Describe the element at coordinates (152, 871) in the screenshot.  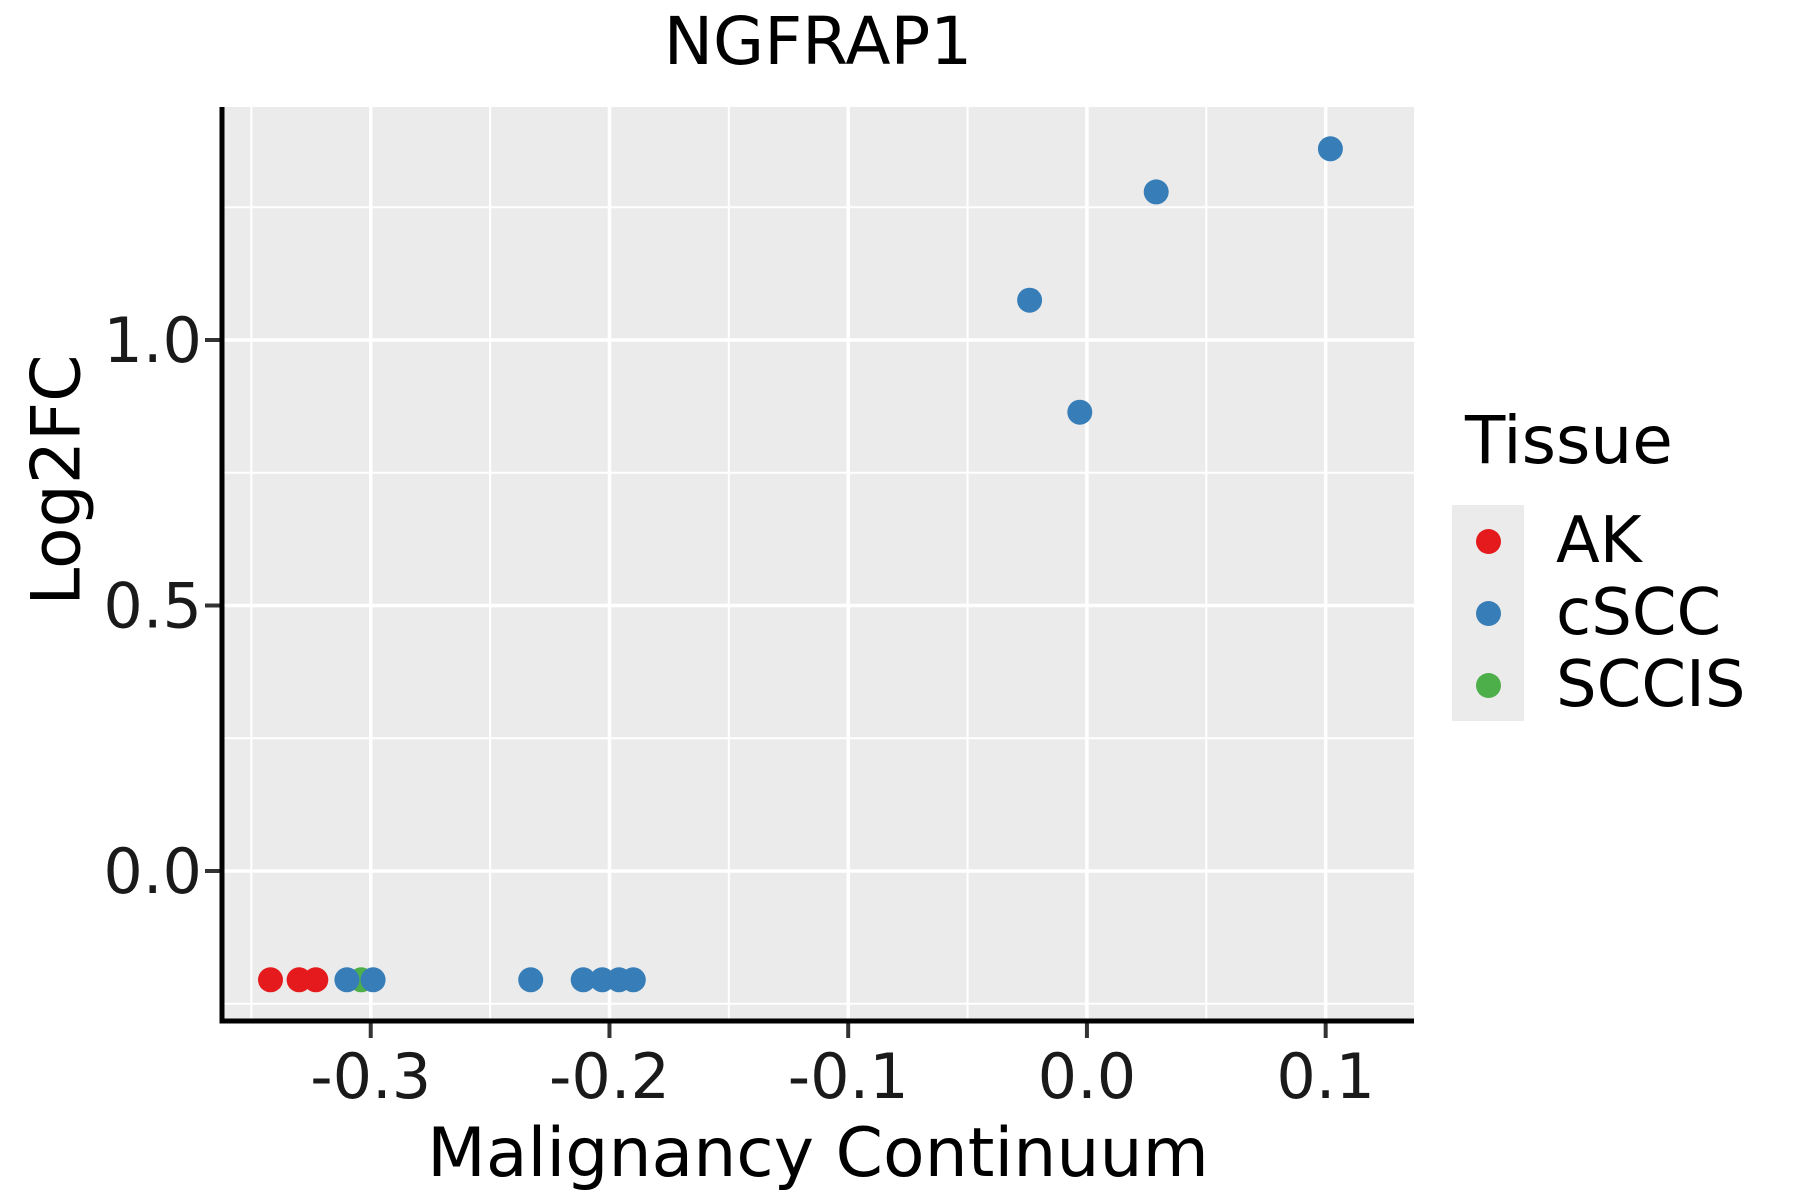
I see `y-tick-label: 0.0` at that location.